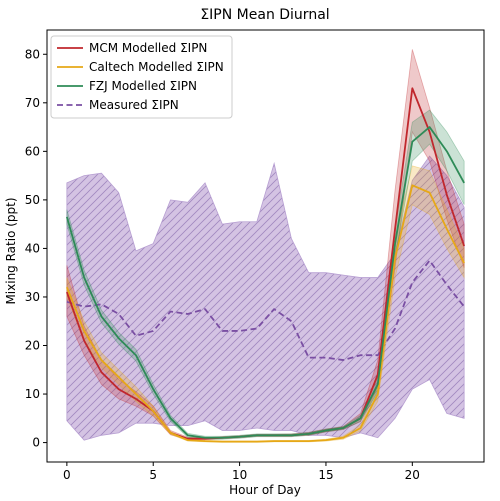 The image size is (500, 501). I want to click on legend-label-caltech-modelled-ipn: Caltech Modelled ΣIPN, so click(156, 67).